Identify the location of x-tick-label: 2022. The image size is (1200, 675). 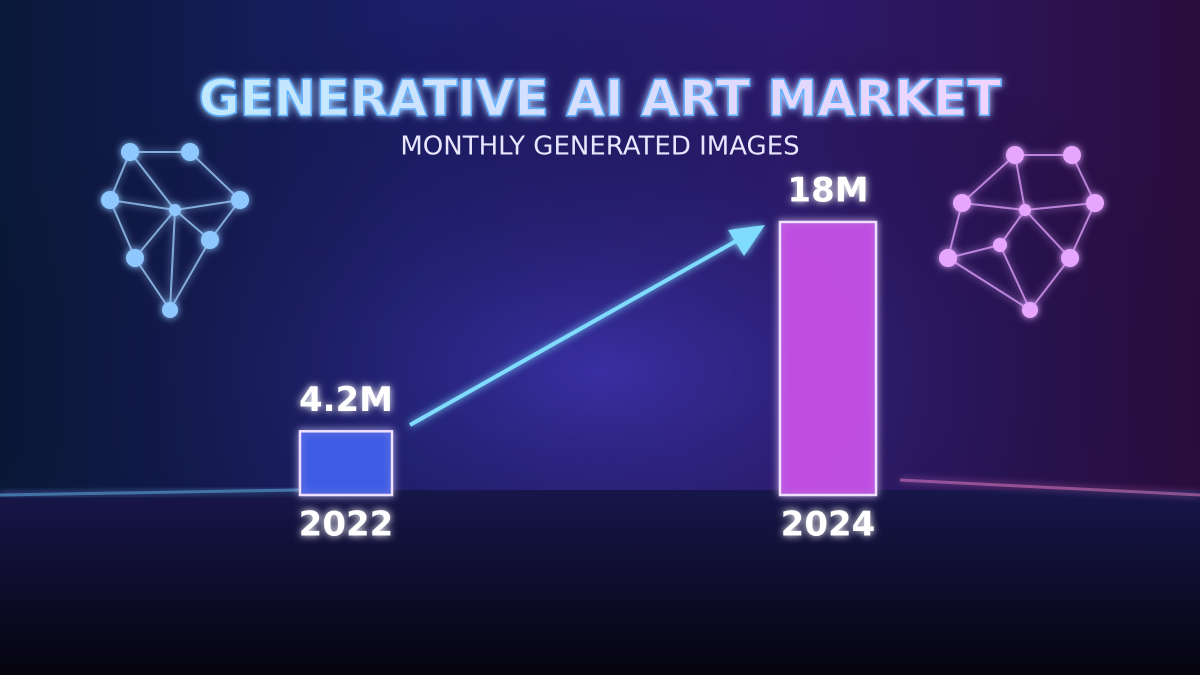
(346, 525).